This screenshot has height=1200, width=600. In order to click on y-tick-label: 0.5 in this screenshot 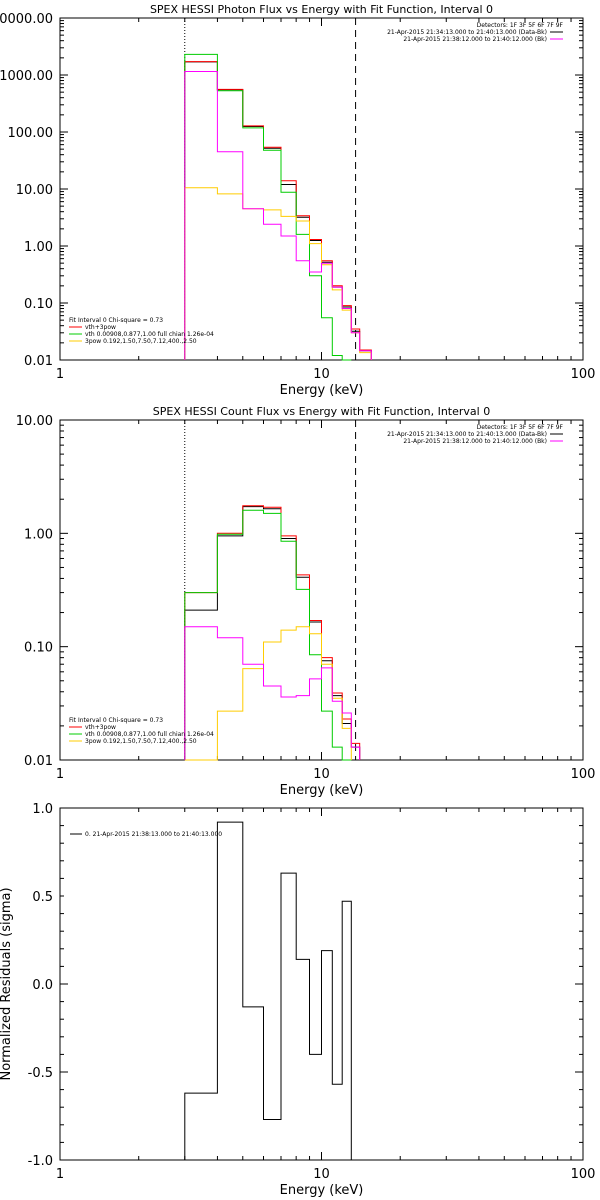, I will do `click(42, 897)`.